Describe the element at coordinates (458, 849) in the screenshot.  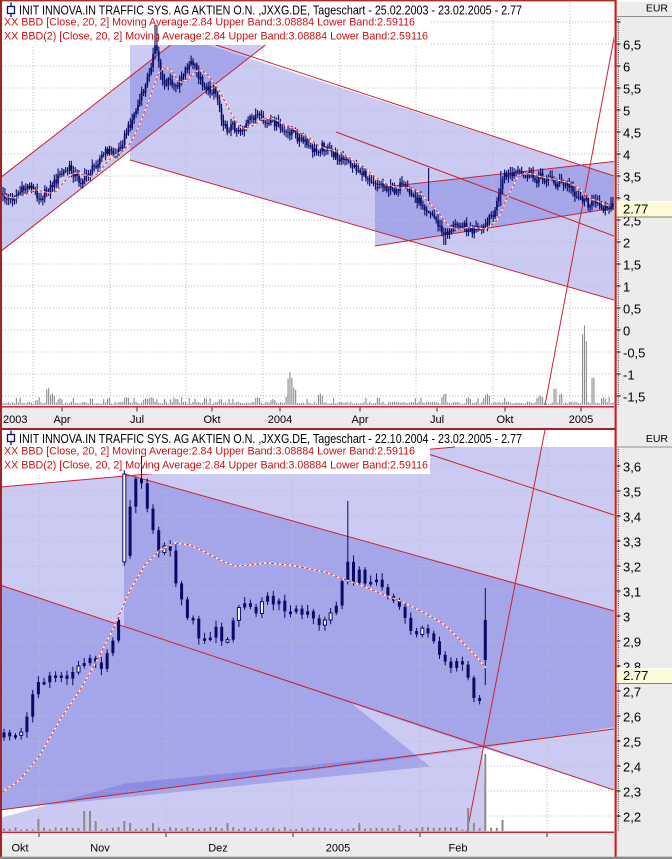
I see `svg-text: Feb` at that location.